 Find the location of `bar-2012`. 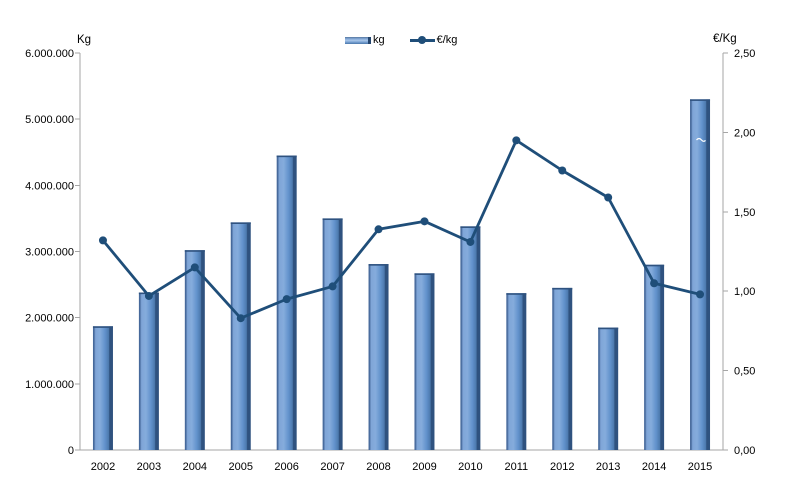

bar-2012 is located at coordinates (562, 368).